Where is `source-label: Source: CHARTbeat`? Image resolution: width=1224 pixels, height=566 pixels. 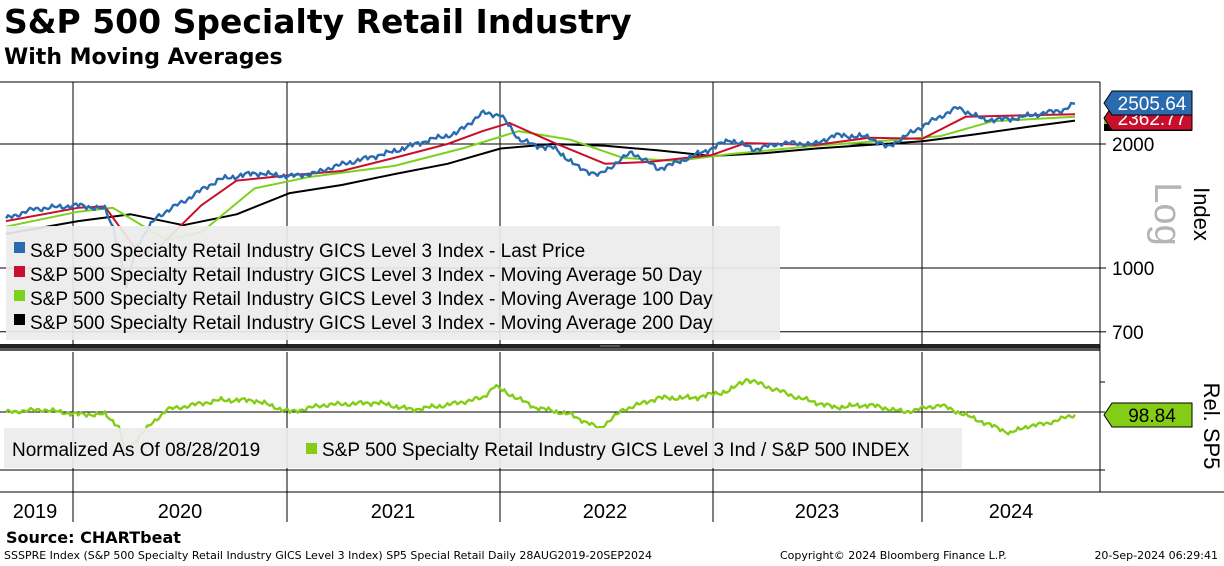
source-label: Source: CHARTbeat is located at coordinates (93, 537).